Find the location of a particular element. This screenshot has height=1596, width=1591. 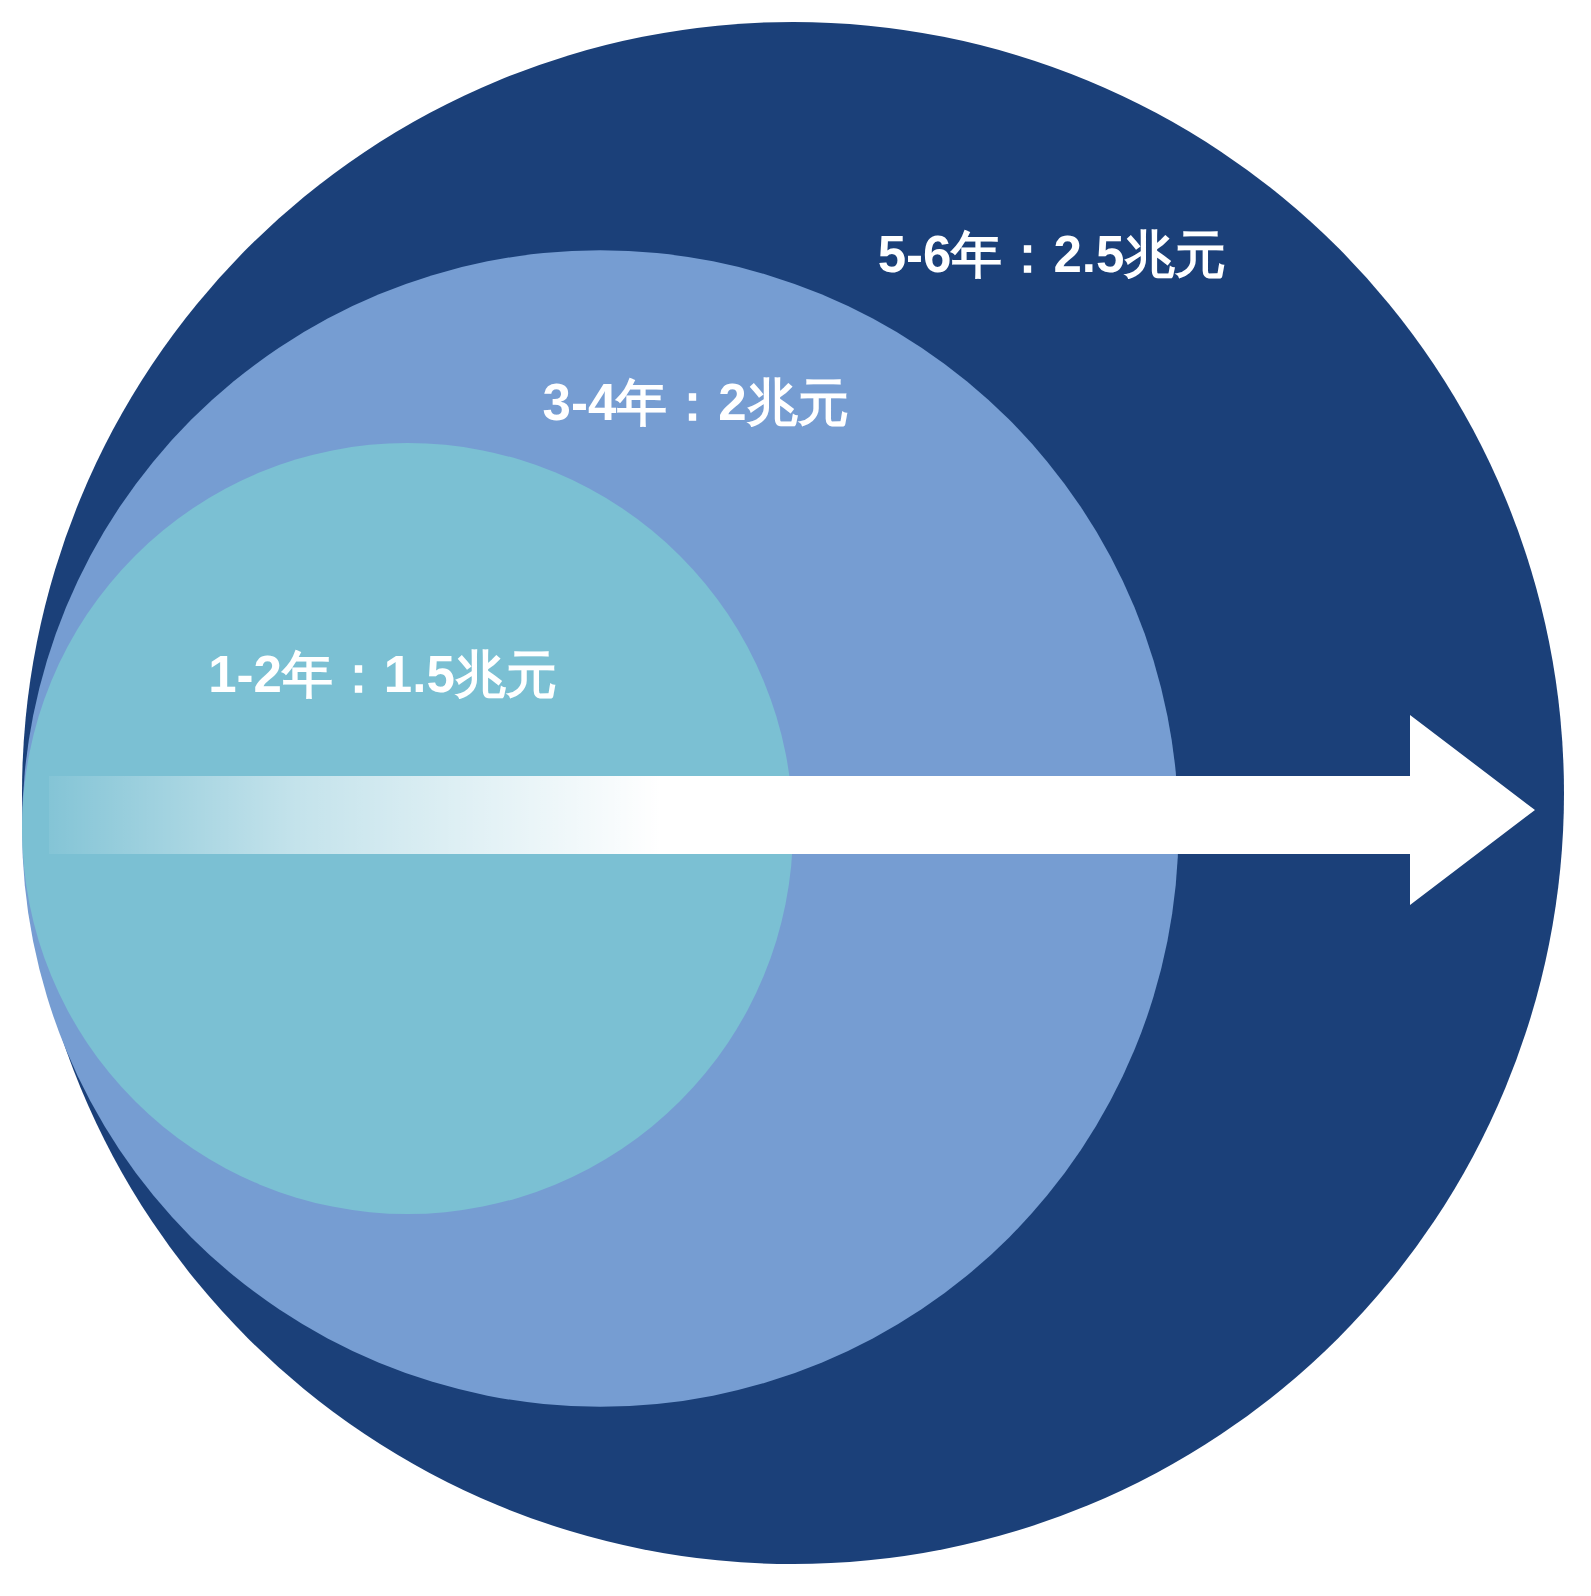

category-label: 3-4年 is located at coordinates (605, 403).